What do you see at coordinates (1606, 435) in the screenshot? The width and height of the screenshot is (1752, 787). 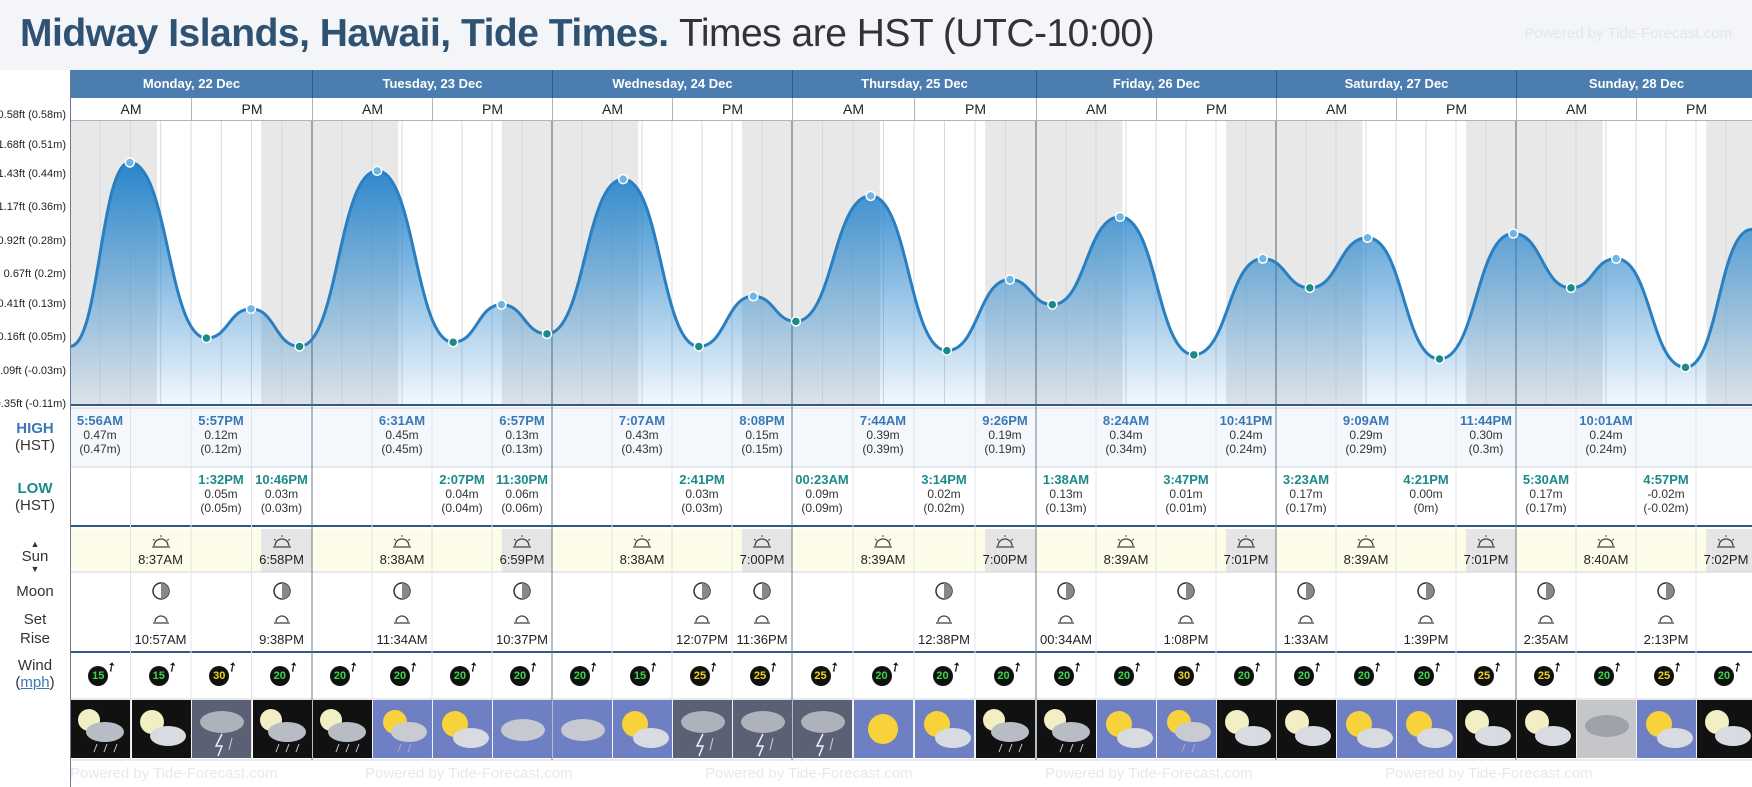 I see `high-tide-label: 10:01AM 0.24m (0.24m)` at bounding box center [1606, 435].